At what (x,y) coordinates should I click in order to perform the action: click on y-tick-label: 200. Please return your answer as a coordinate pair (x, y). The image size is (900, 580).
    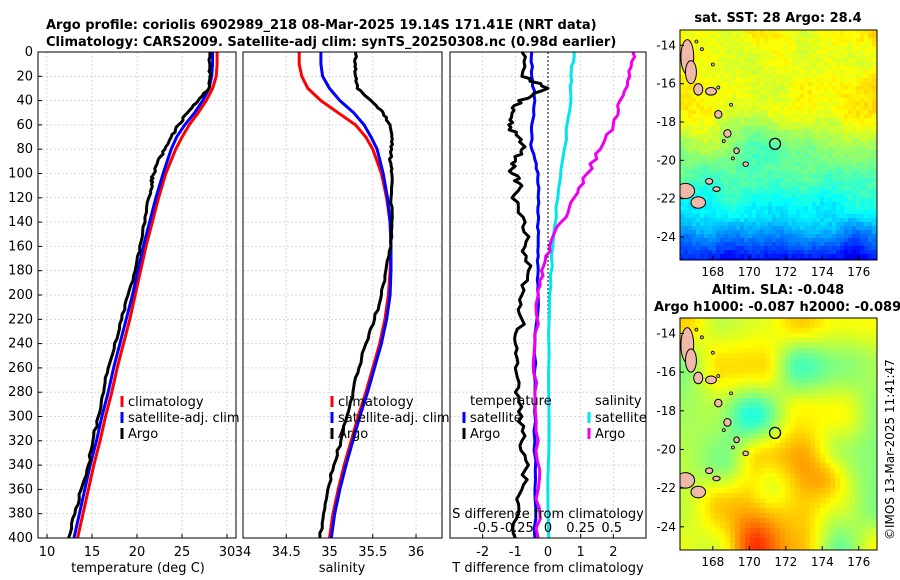
    Looking at the image, I should click on (20, 295).